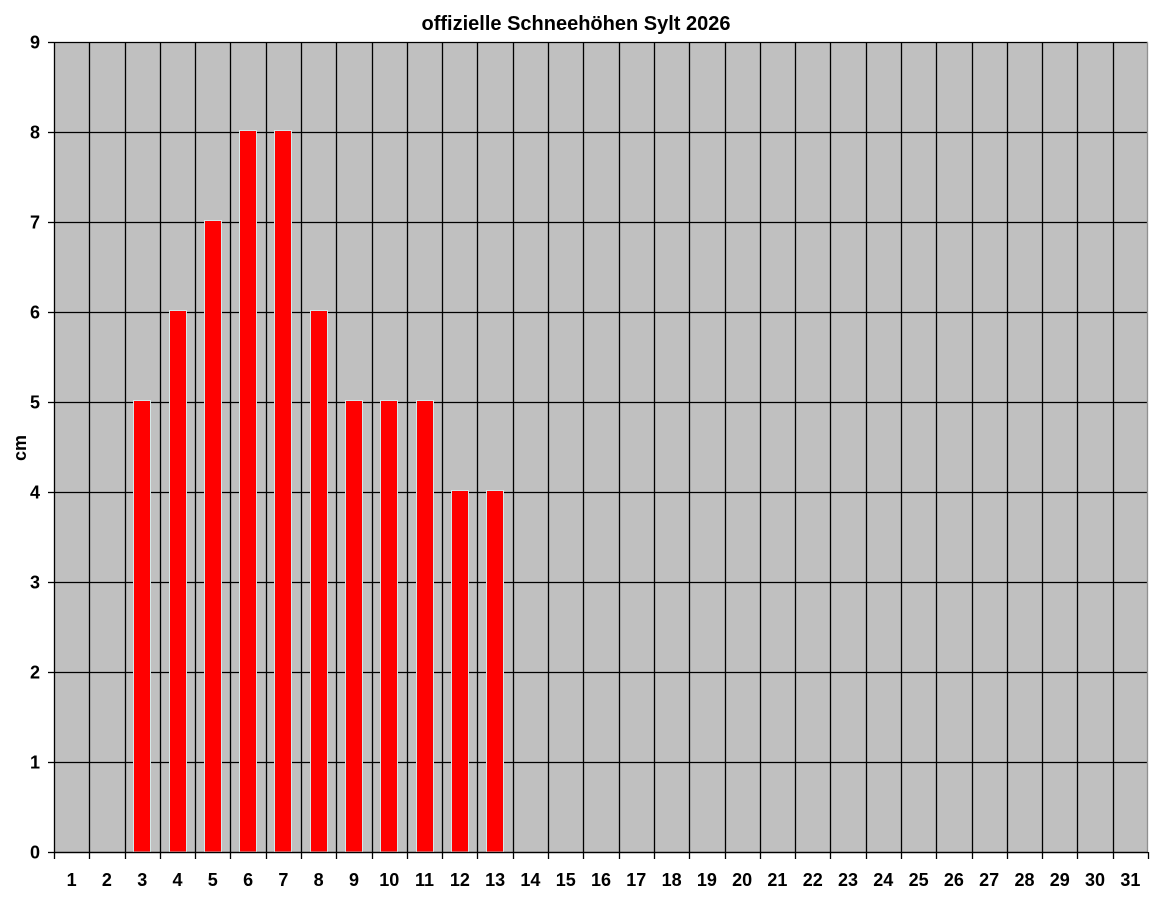 Image resolution: width=1152 pixels, height=900 pixels. Describe the element at coordinates (848, 880) in the screenshot. I see `svg-text: 23` at that location.